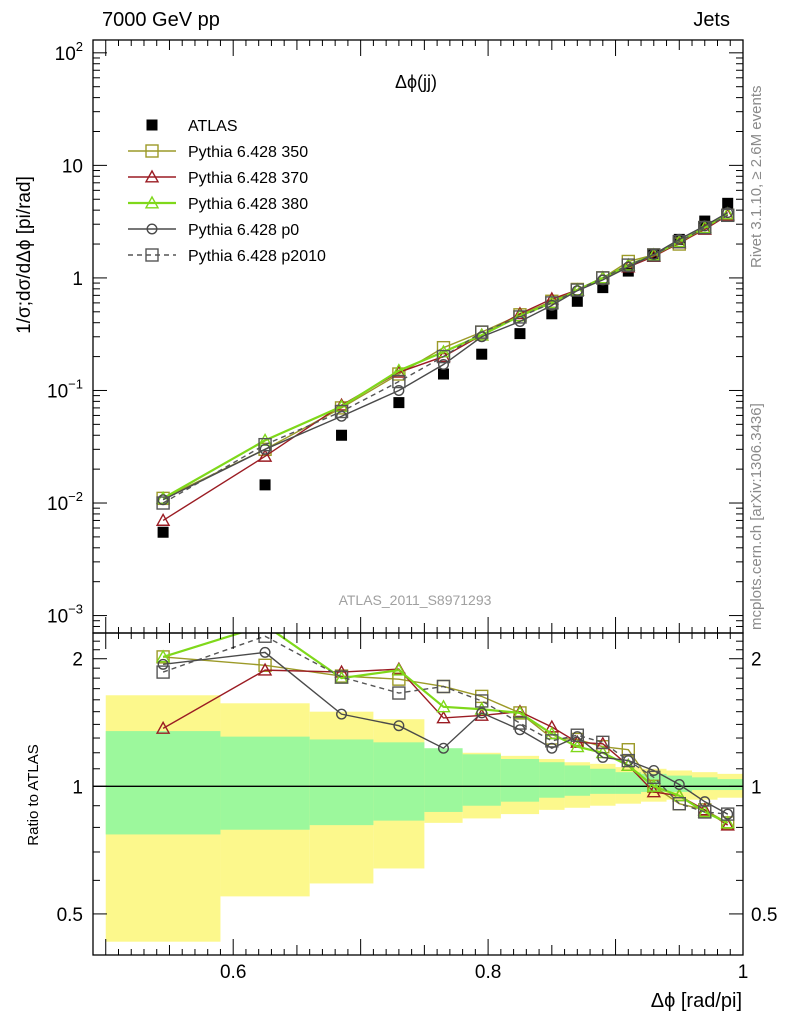 The width and height of the screenshot is (786, 1024). Describe the element at coordinates (711, 20) in the screenshot. I see `category-label: Jets` at that location.